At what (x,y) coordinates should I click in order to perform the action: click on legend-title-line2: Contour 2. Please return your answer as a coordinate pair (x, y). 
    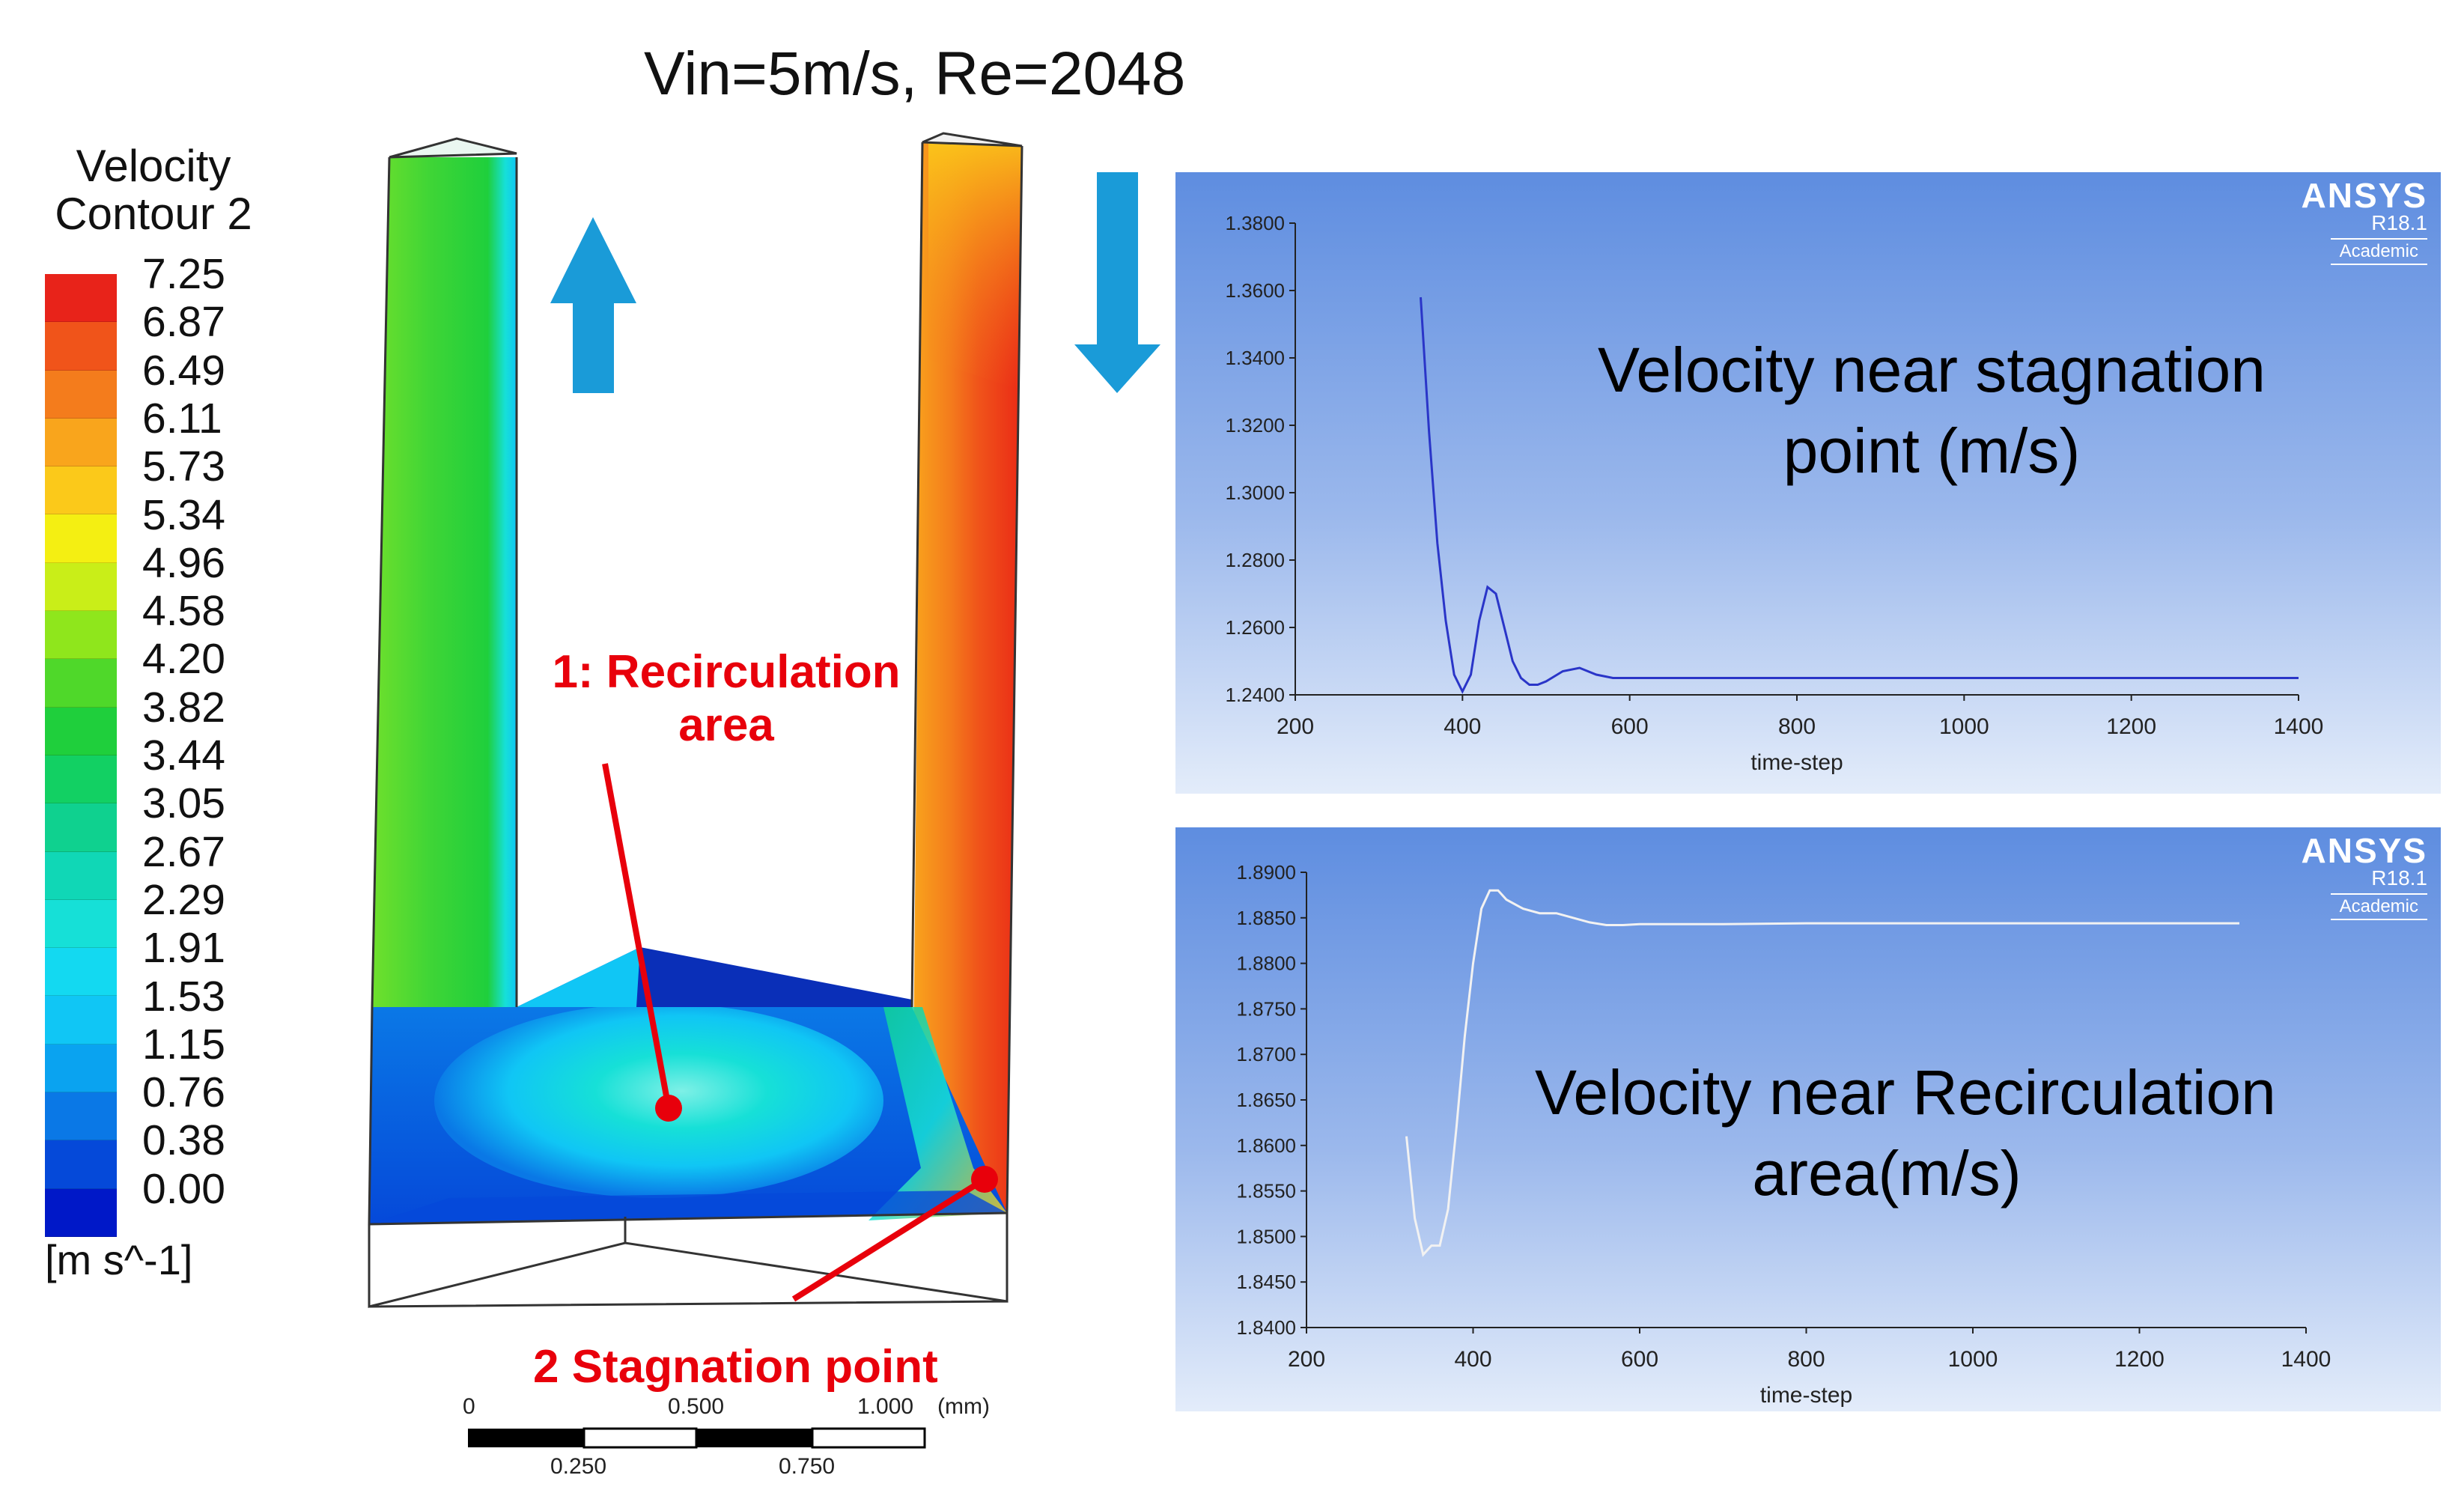
    Looking at the image, I should click on (153, 214).